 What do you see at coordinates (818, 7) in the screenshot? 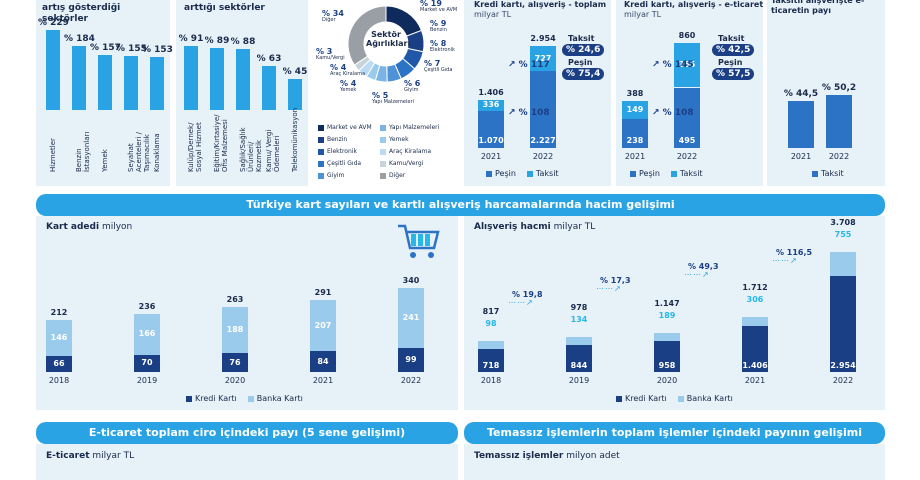
I see `p6-title: Taksitli alışverişte e-ticaretin payı` at bounding box center [818, 7].